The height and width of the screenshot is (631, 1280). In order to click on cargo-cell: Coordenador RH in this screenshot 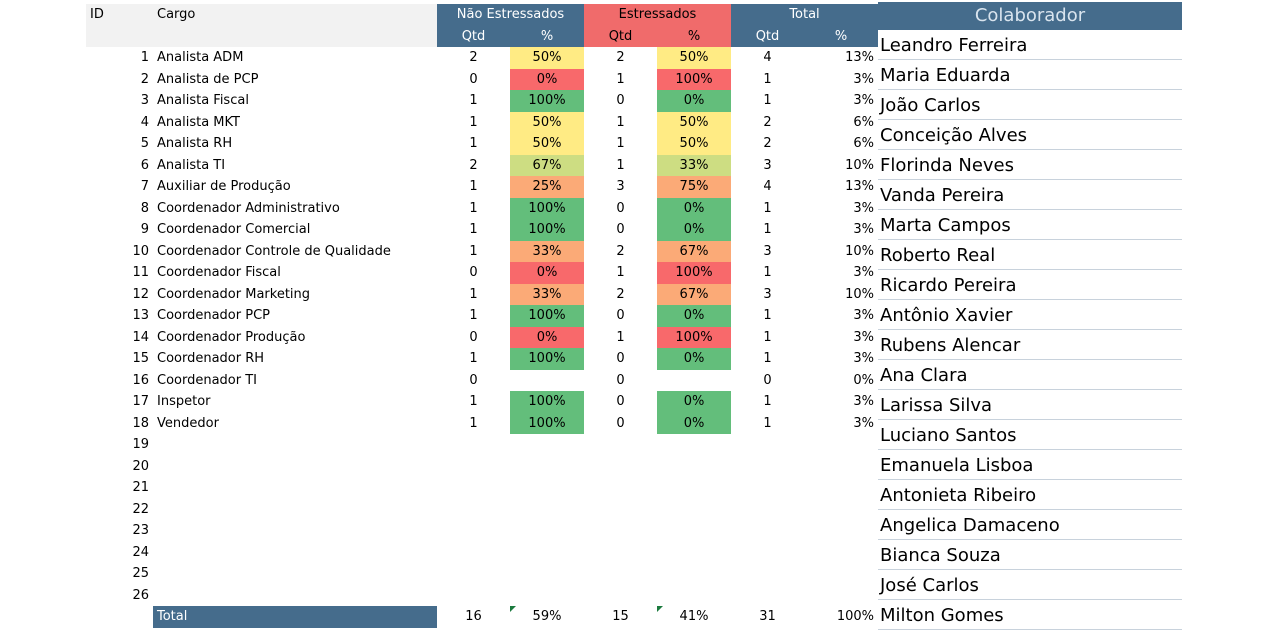, I will do `click(211, 358)`.